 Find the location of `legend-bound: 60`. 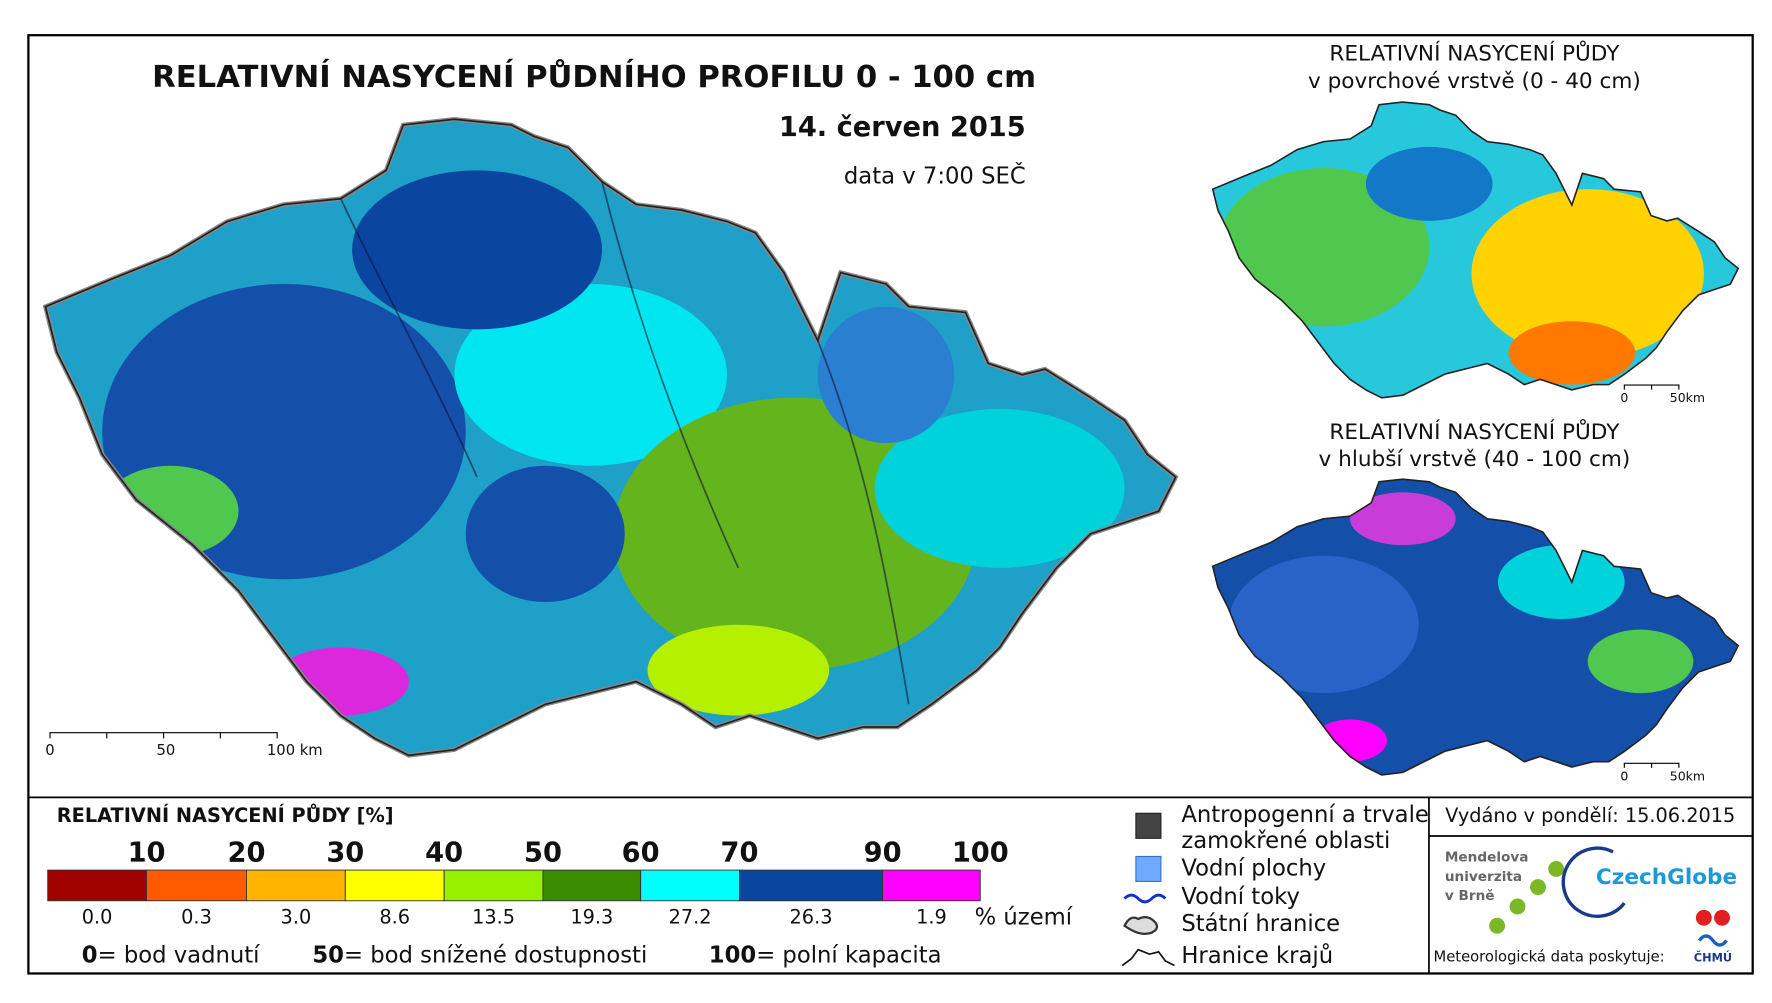

legend-bound: 60 is located at coordinates (641, 853).